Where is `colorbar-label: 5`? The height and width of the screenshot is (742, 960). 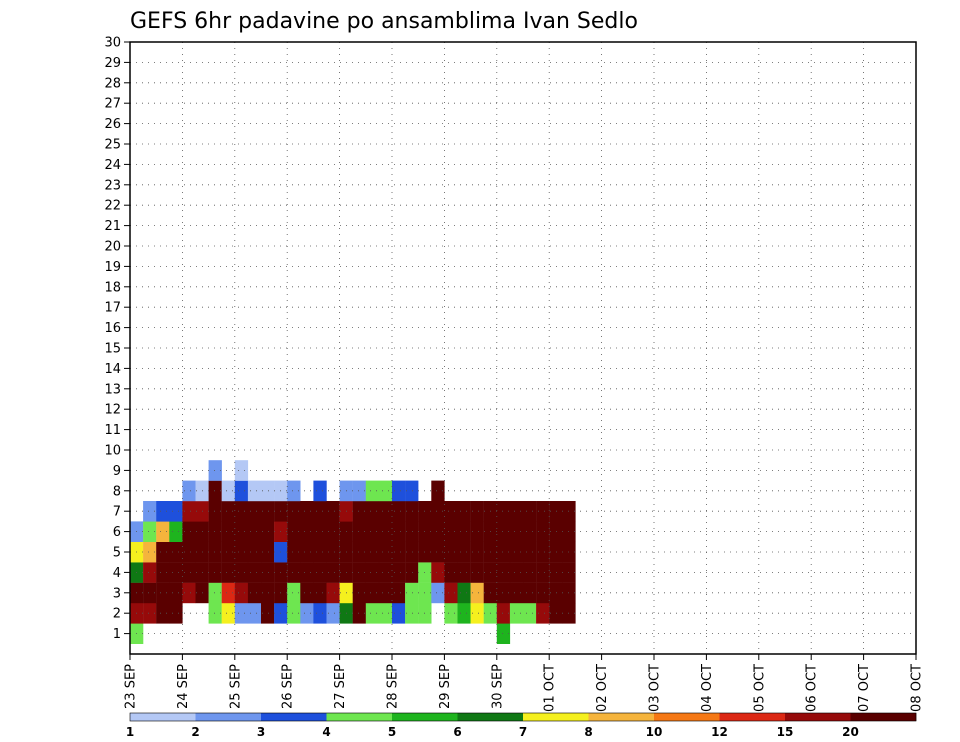 colorbar-label: 5 is located at coordinates (392, 732).